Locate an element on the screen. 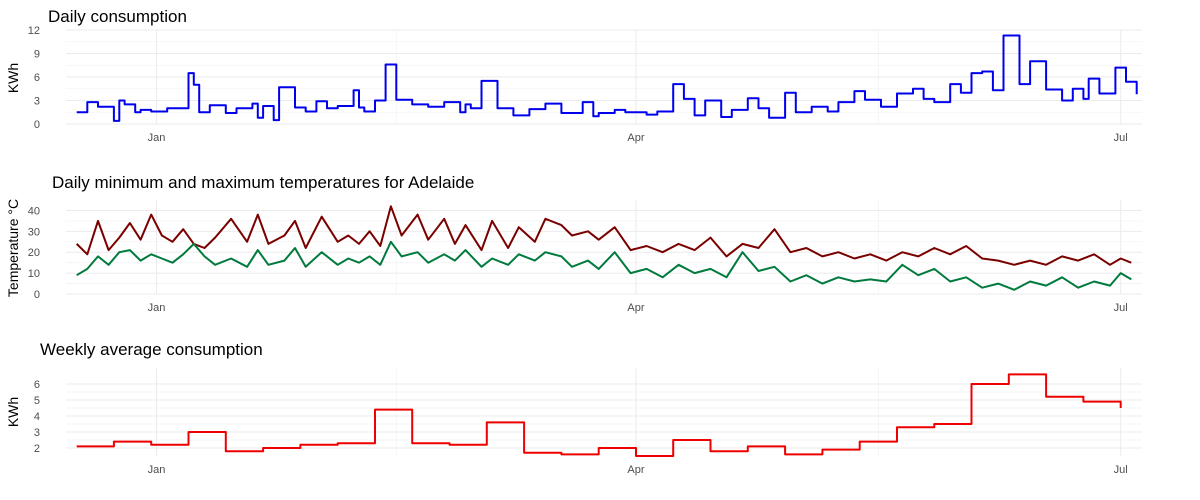  y-tick-label: 12 is located at coordinates (34, 31).